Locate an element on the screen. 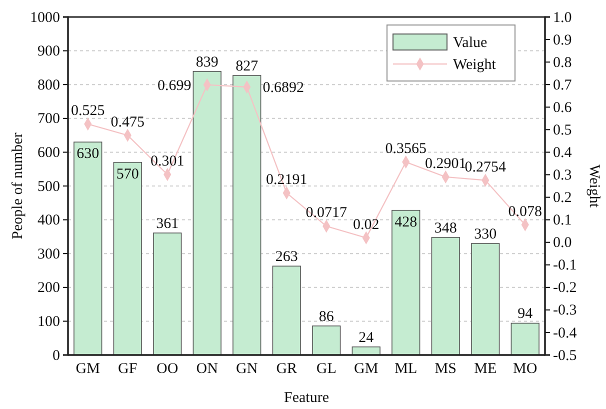 This screenshot has width=606, height=409. x-tick-label: ML is located at coordinates (406, 369).